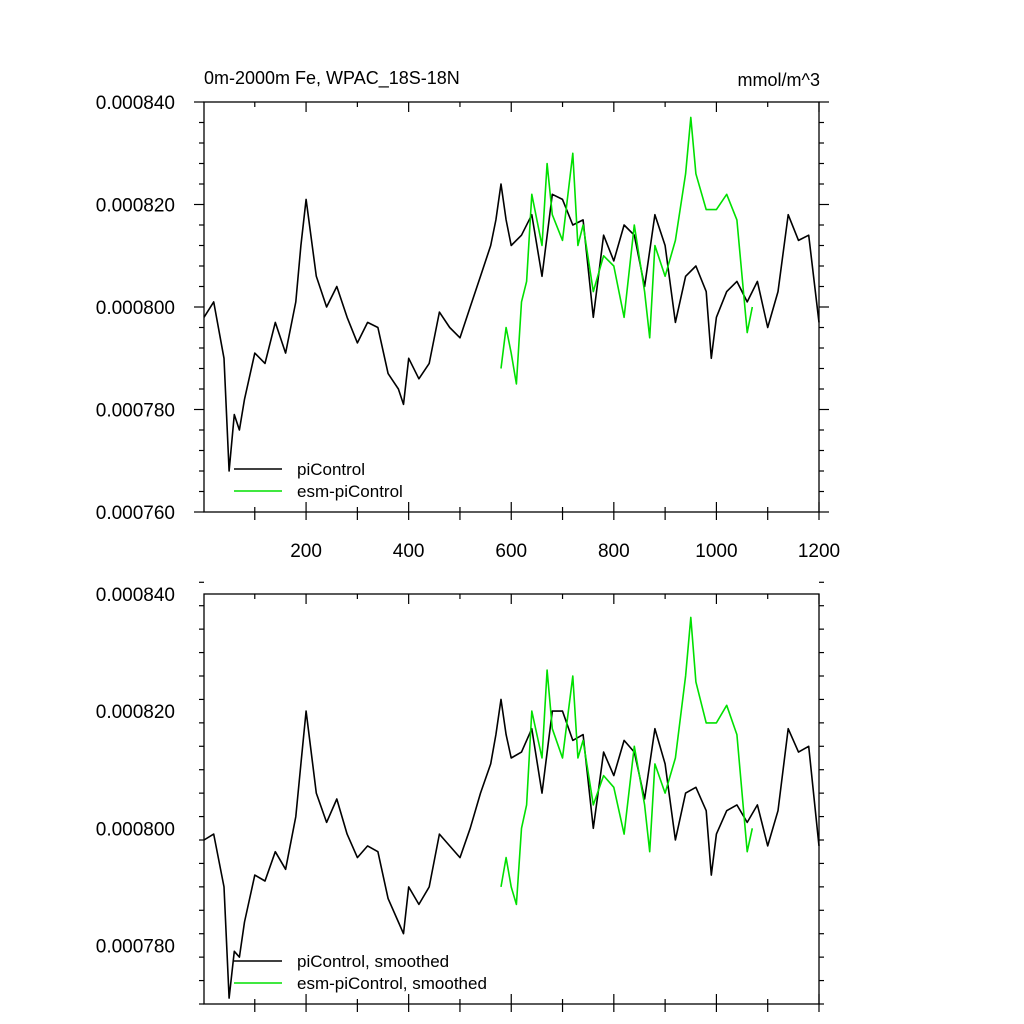 This screenshot has width=1024, height=1024. I want to click on bottom-y-tick-labels: 0.000780 0.000800 0.000820 0.000840, so click(135, 771).